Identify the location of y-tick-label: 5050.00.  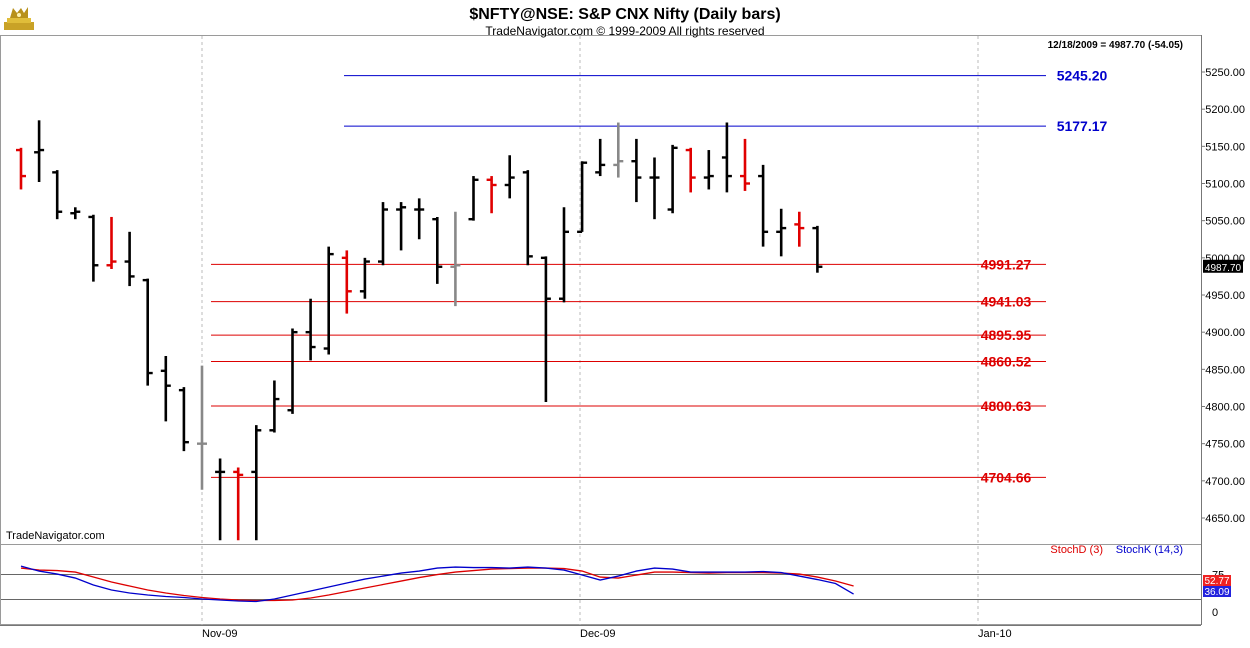
(1225, 222).